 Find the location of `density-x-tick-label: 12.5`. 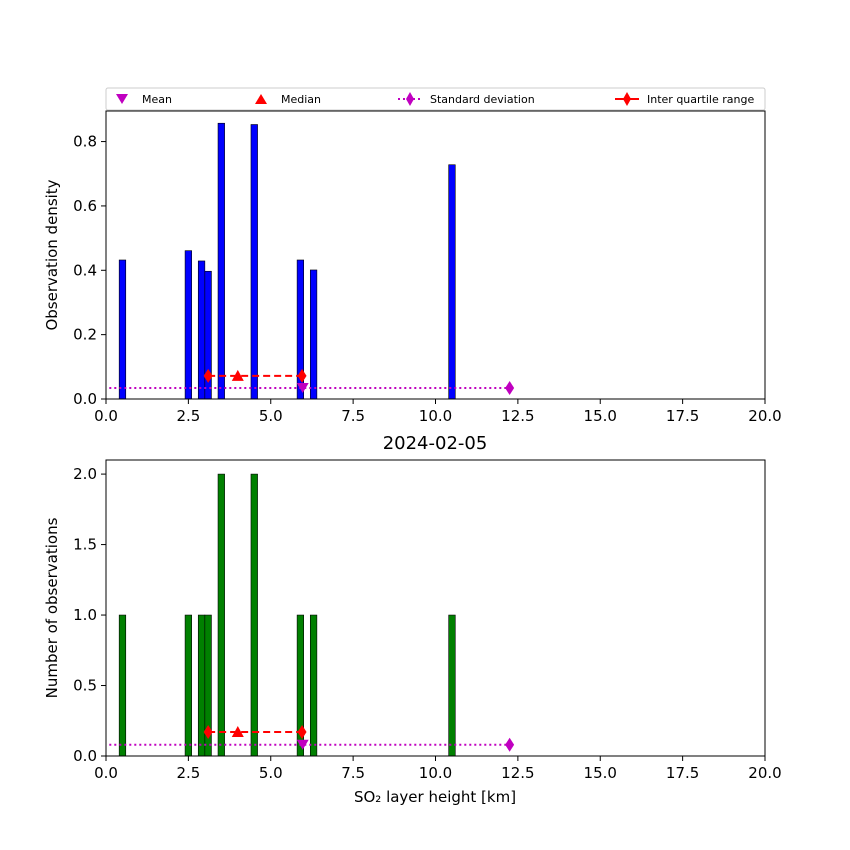

density-x-tick-label: 12.5 is located at coordinates (517, 416).